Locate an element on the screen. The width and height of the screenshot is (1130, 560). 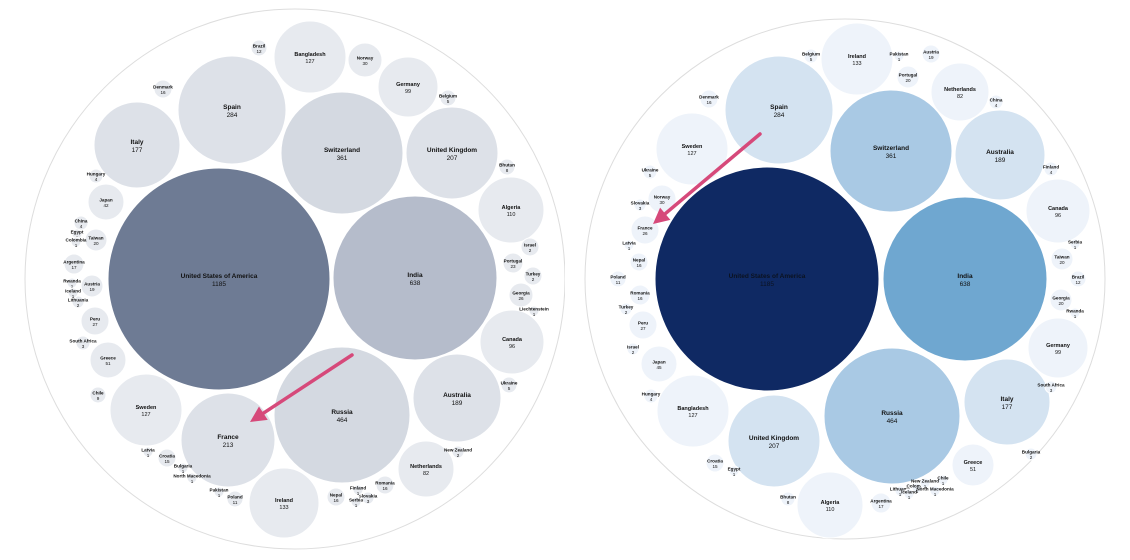
bubble-value: 19 is located at coordinates (92, 289).